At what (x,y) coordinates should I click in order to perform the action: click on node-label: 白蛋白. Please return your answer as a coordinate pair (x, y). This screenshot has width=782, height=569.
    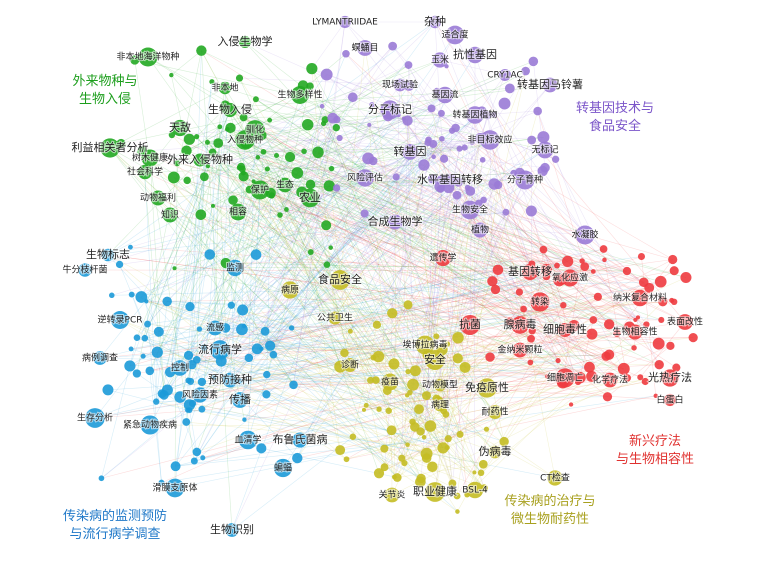
    Looking at the image, I should click on (669, 400).